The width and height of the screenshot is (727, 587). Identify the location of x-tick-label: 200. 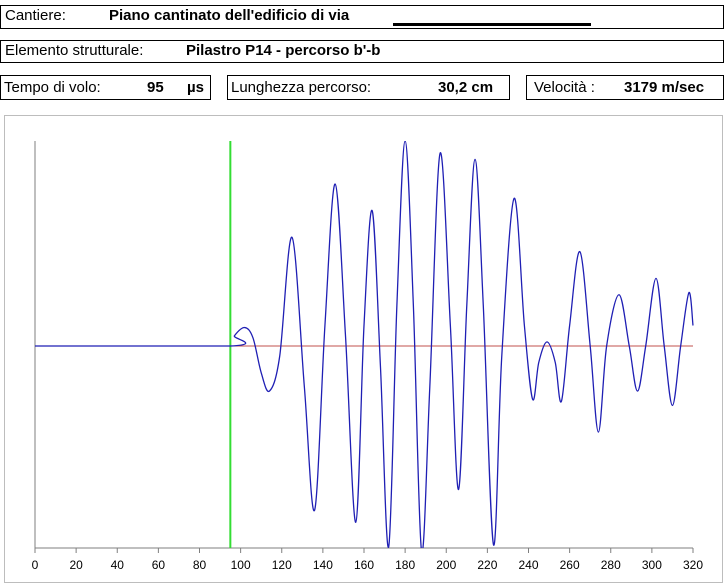
(446, 565).